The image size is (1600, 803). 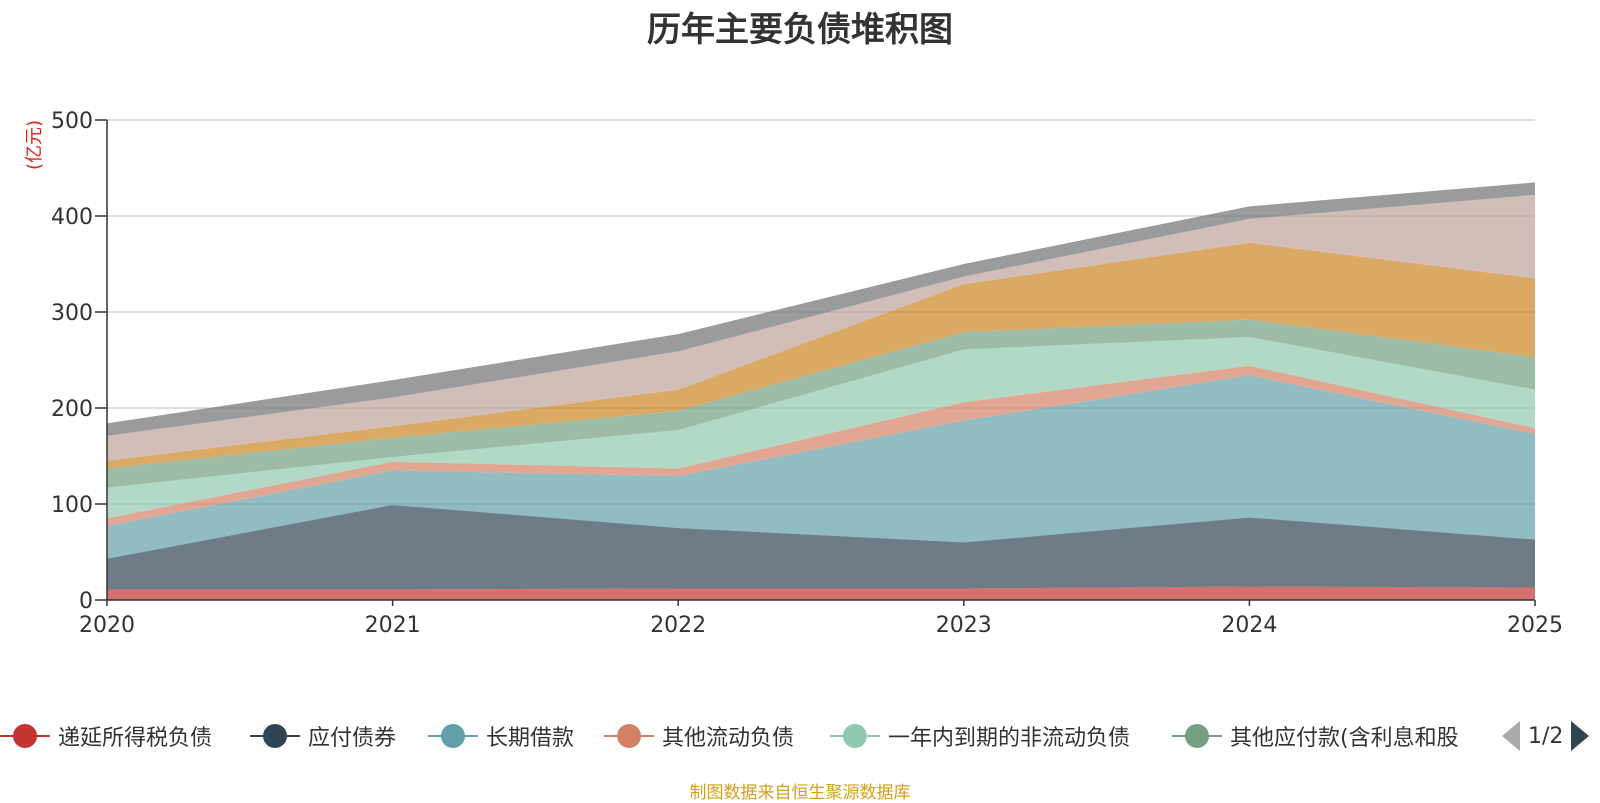 I want to click on y-tick-label: 100, so click(x=72, y=505).